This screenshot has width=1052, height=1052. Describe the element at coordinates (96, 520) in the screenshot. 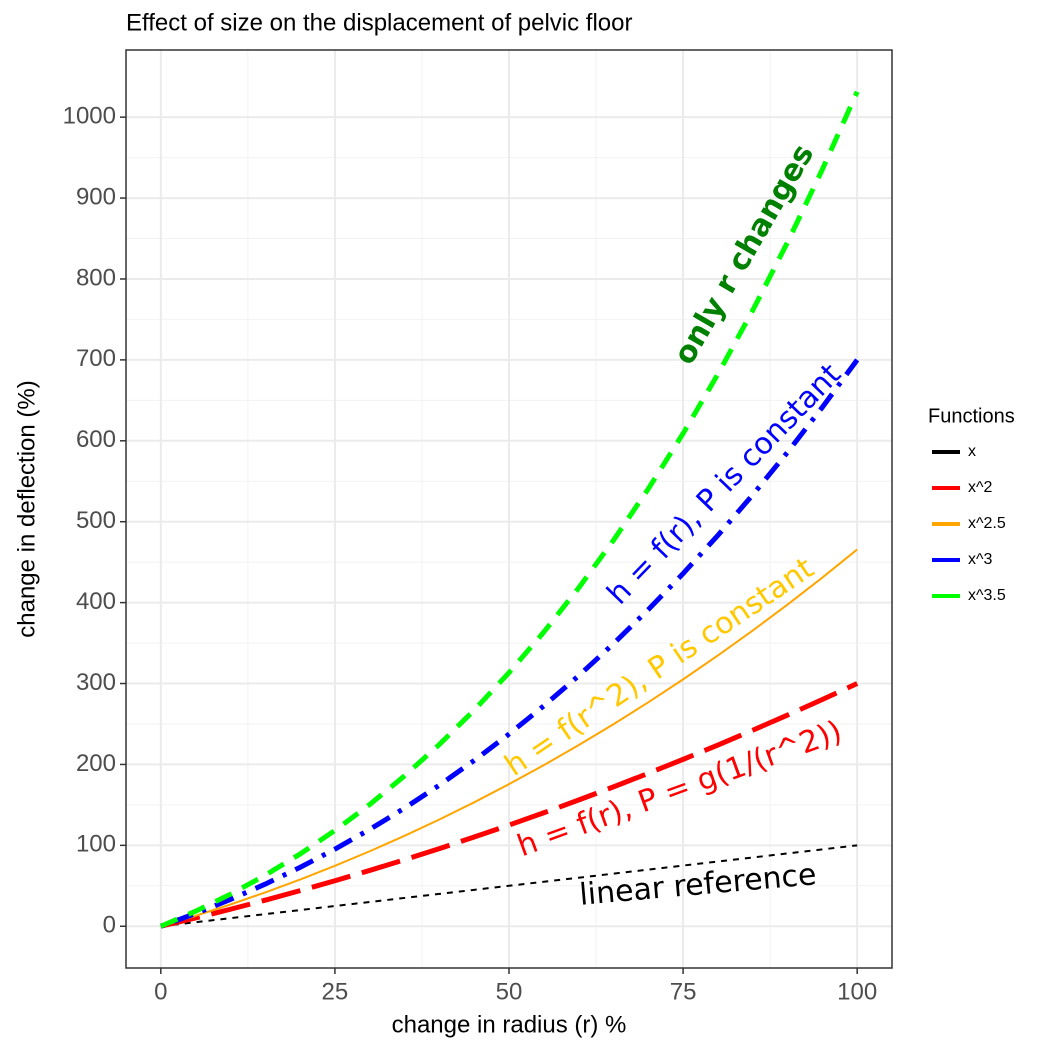

I see `y-tick-label: 500` at that location.